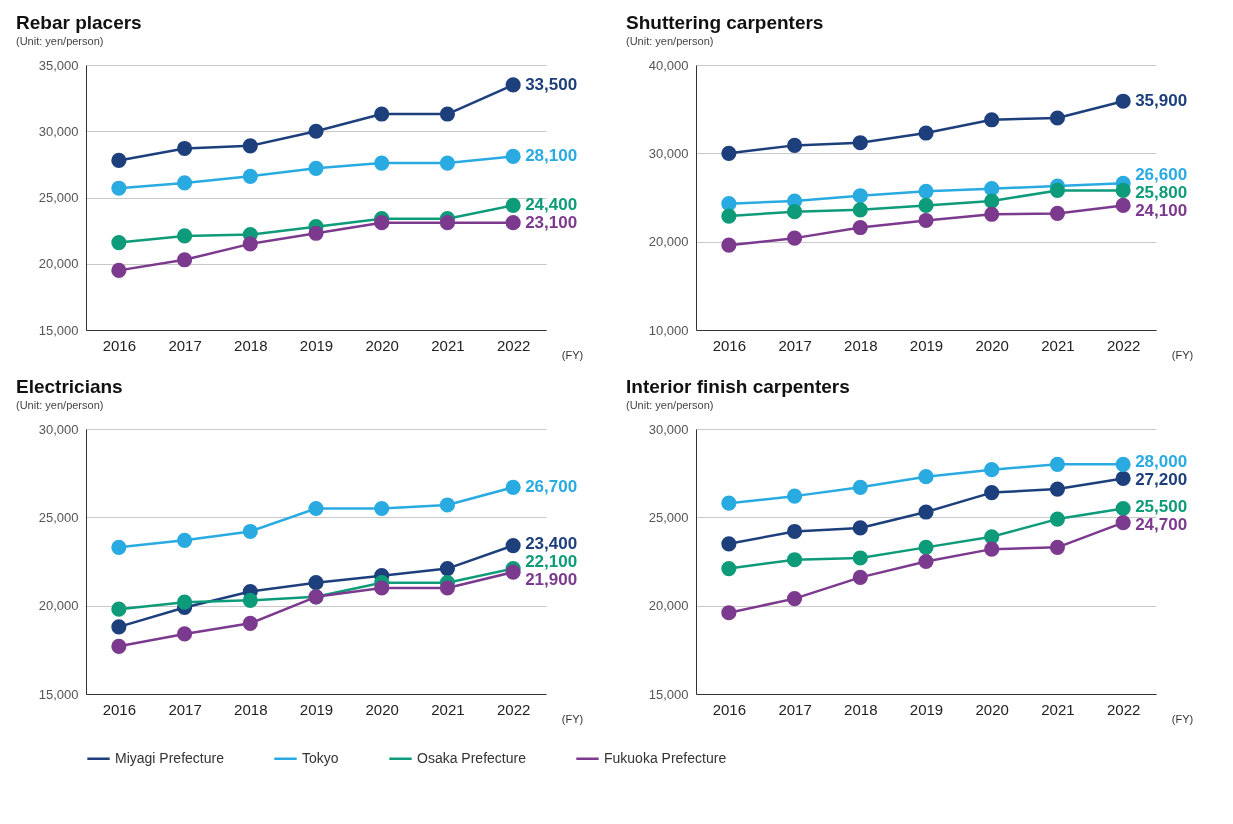  I want to click on y-tick-label: 10,000, so click(668, 330).